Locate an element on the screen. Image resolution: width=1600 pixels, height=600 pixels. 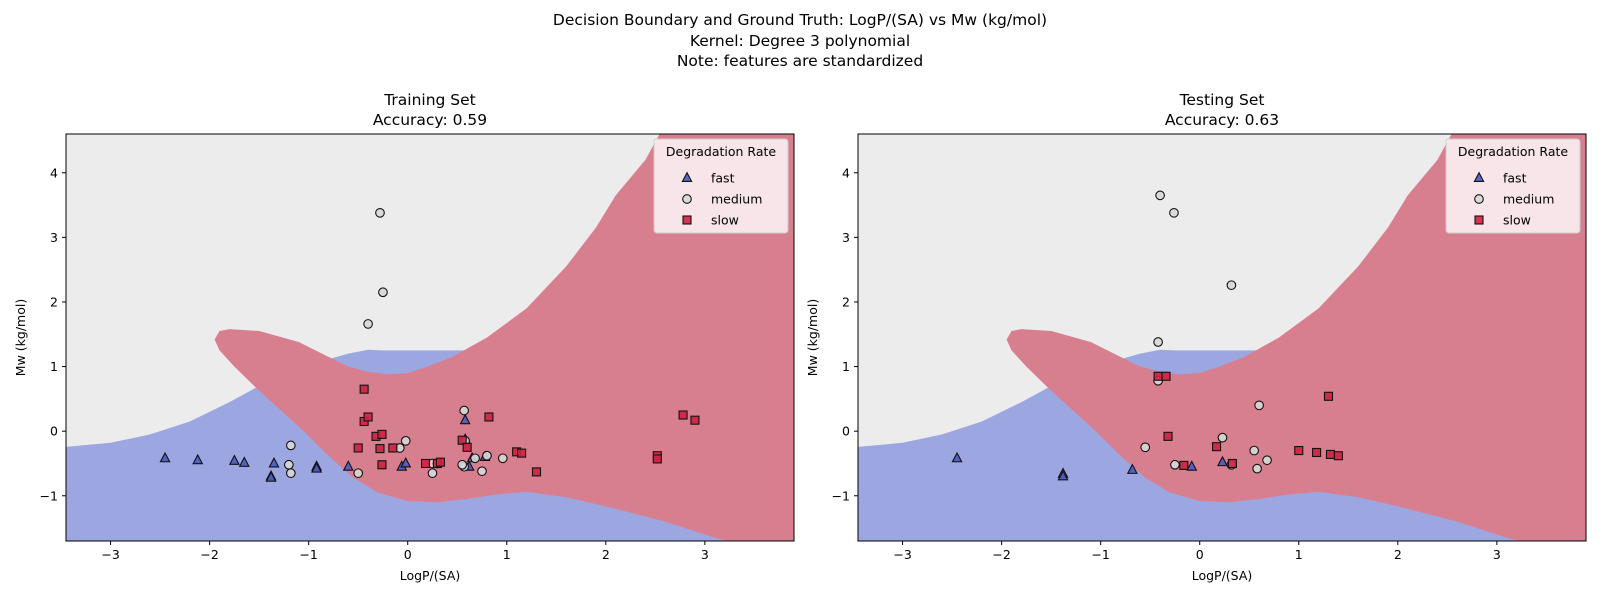
panel-subtitle: Accuracy: 0.59 is located at coordinates (430, 120).